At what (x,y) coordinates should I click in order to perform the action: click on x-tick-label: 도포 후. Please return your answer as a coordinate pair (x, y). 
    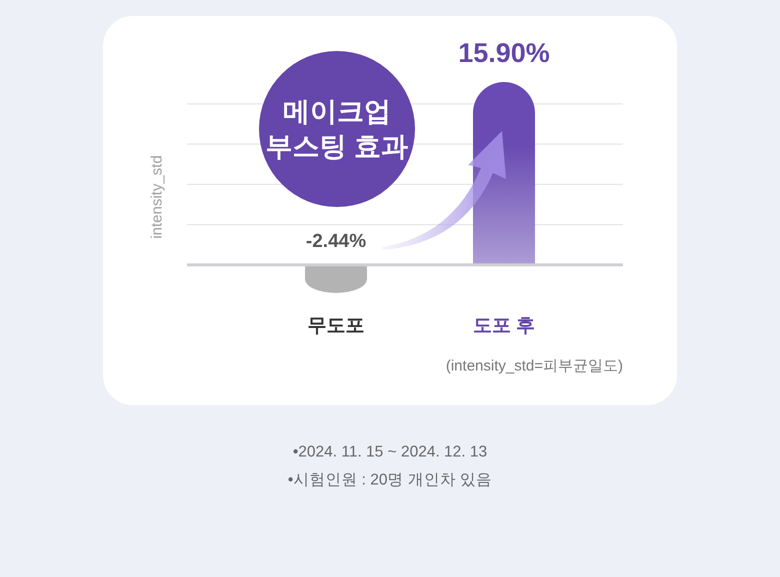
    Looking at the image, I should click on (504, 326).